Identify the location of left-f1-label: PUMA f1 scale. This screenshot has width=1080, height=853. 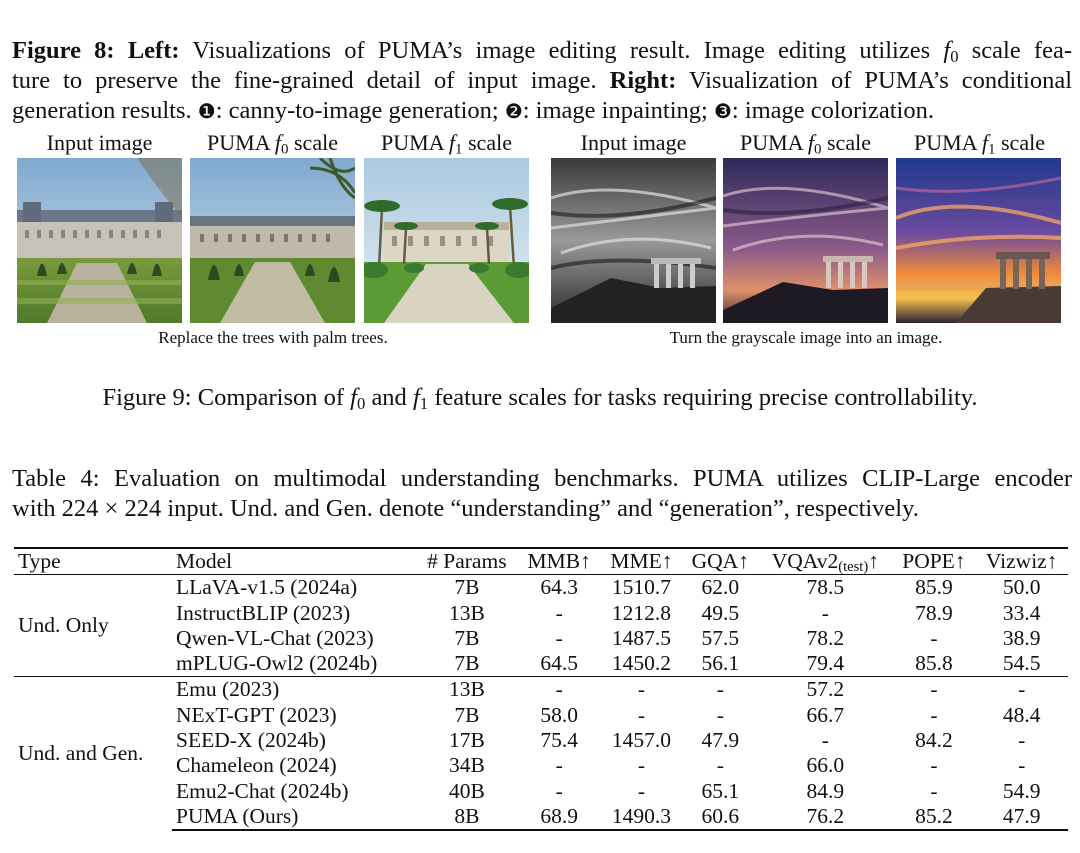
(446, 144).